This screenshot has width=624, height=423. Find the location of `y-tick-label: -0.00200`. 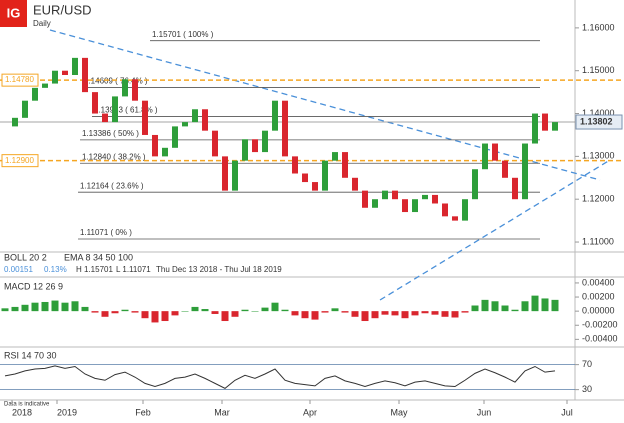

y-tick-label: -0.00200 is located at coordinates (600, 325).